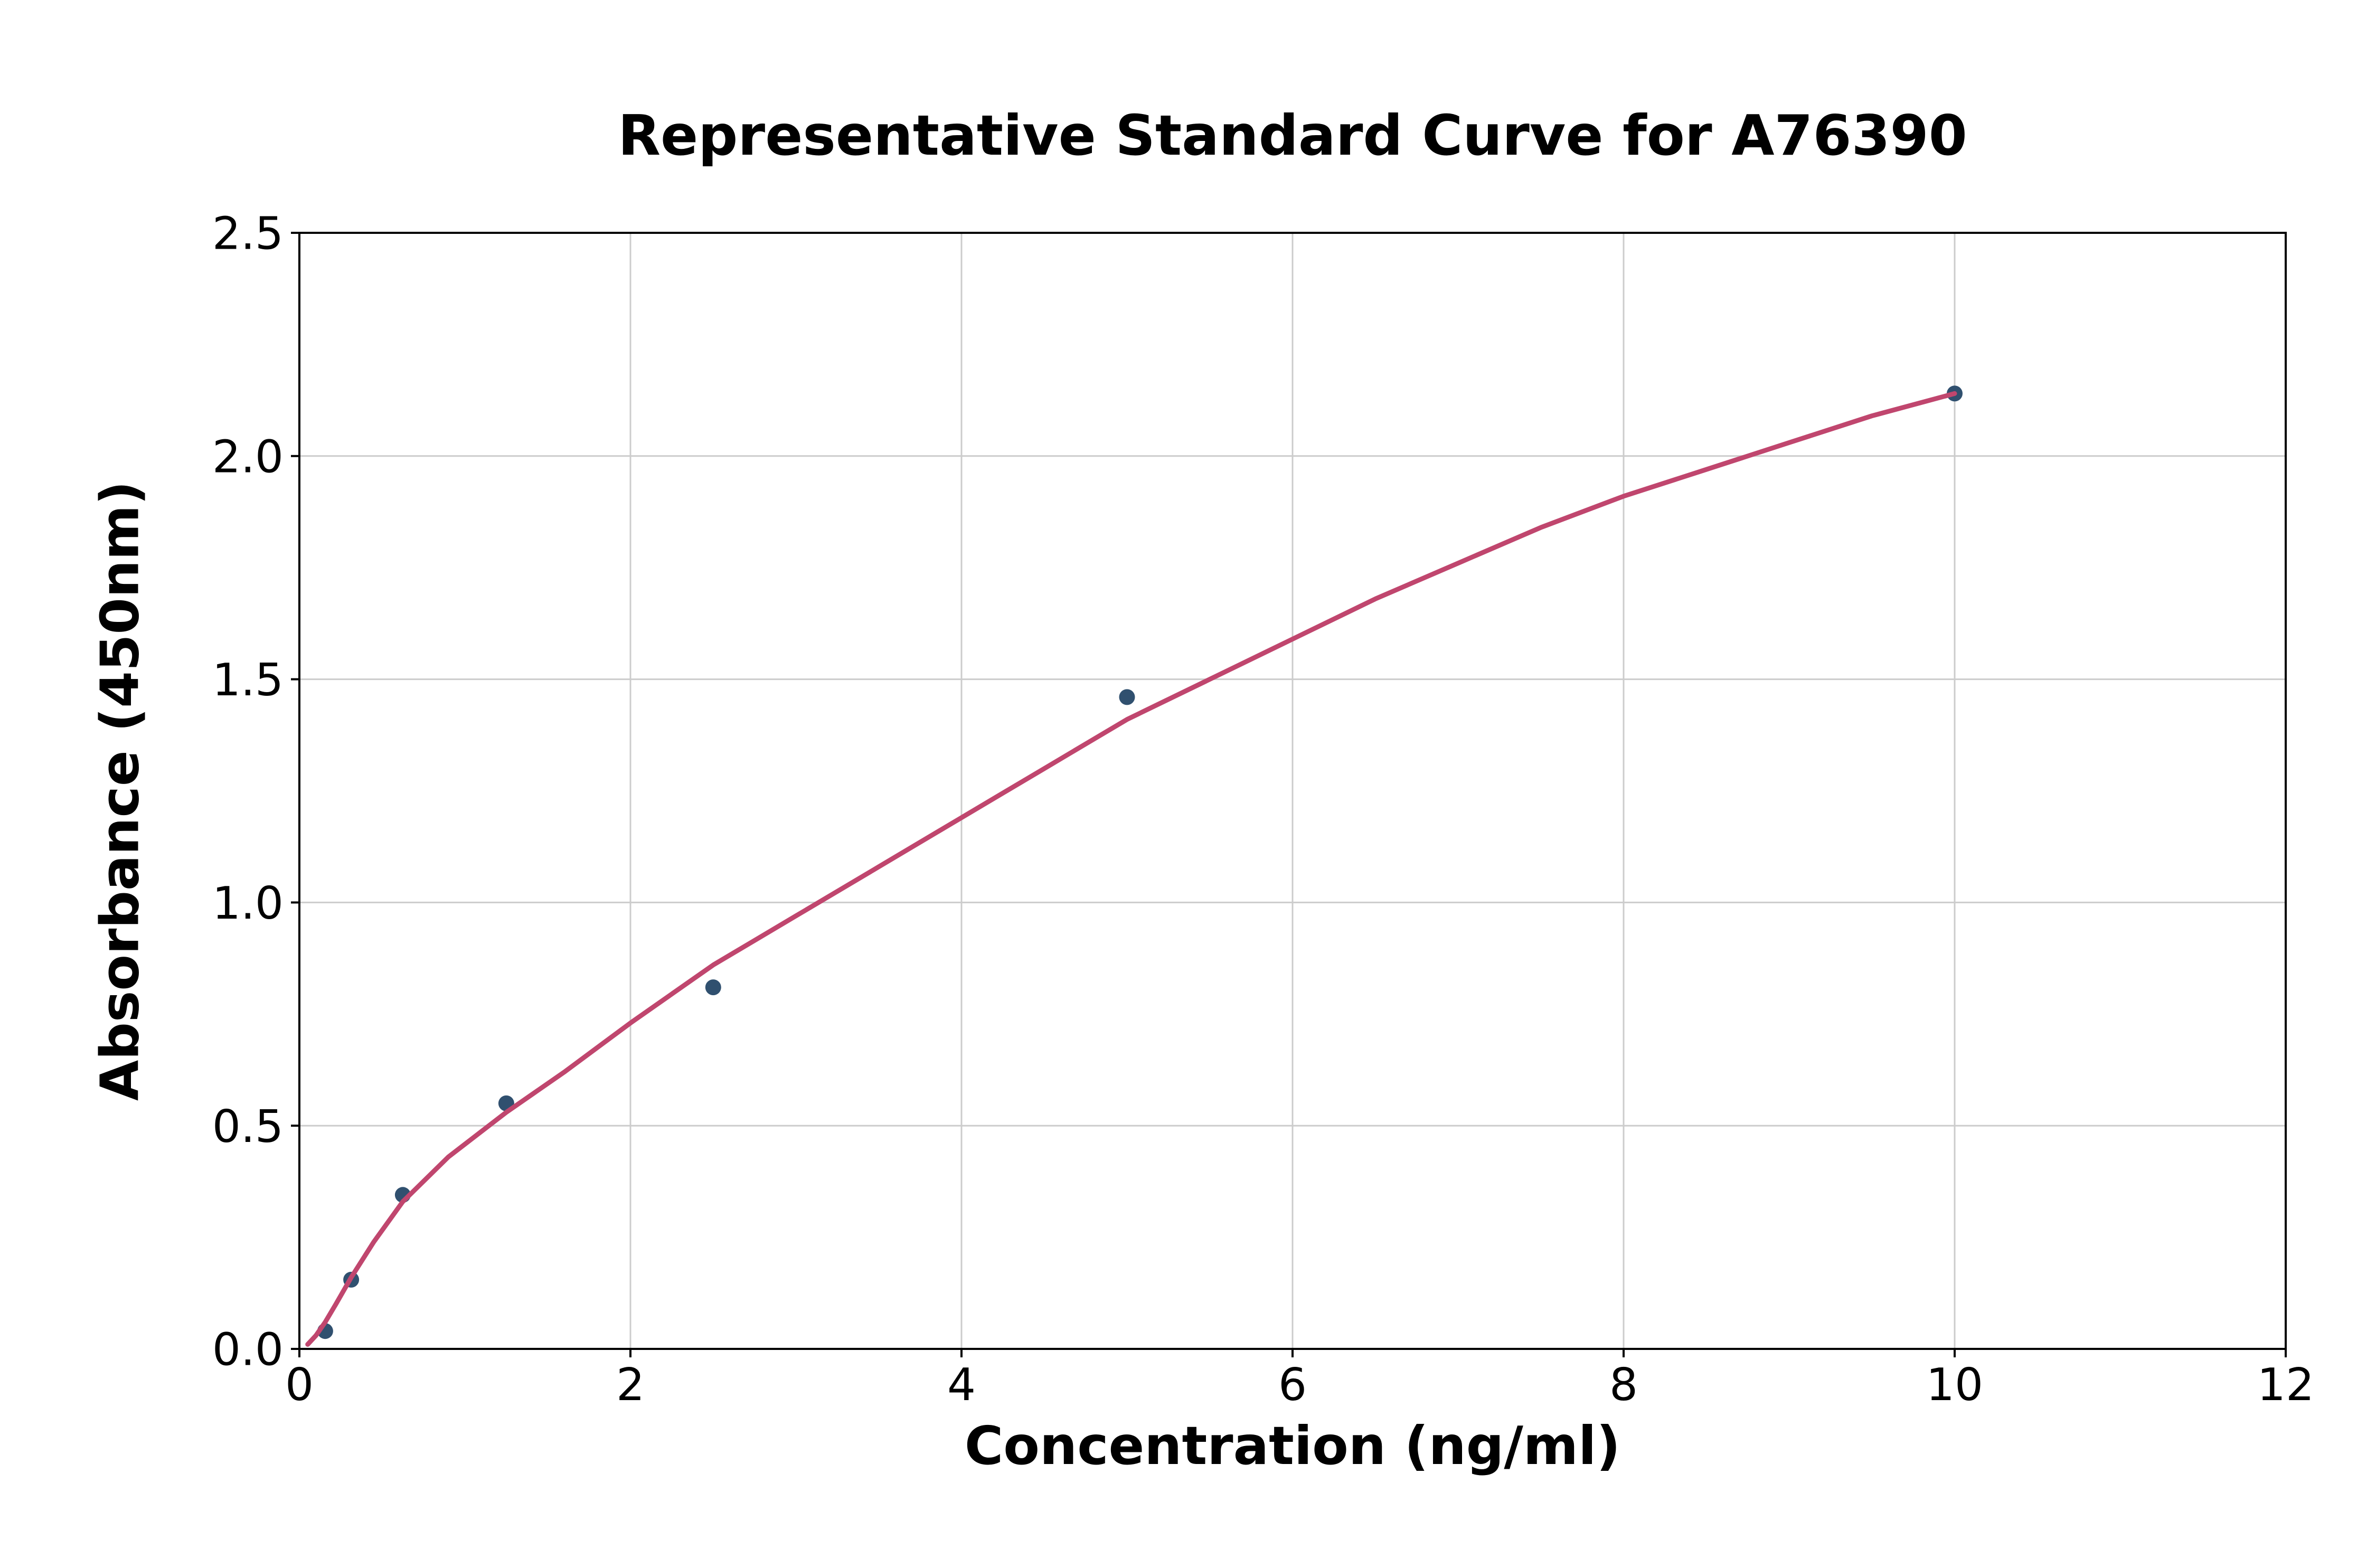  Describe the element at coordinates (248, 680) in the screenshot. I see `y-tick-label: 1.5` at that location.